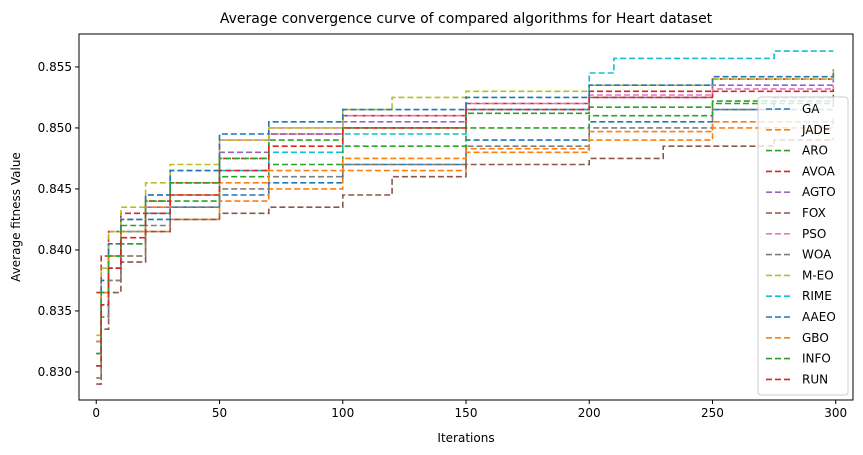 The height and width of the screenshot is (455, 863). Describe the element at coordinates (589, 413) in the screenshot. I see `x-tick-label: 200` at that location.